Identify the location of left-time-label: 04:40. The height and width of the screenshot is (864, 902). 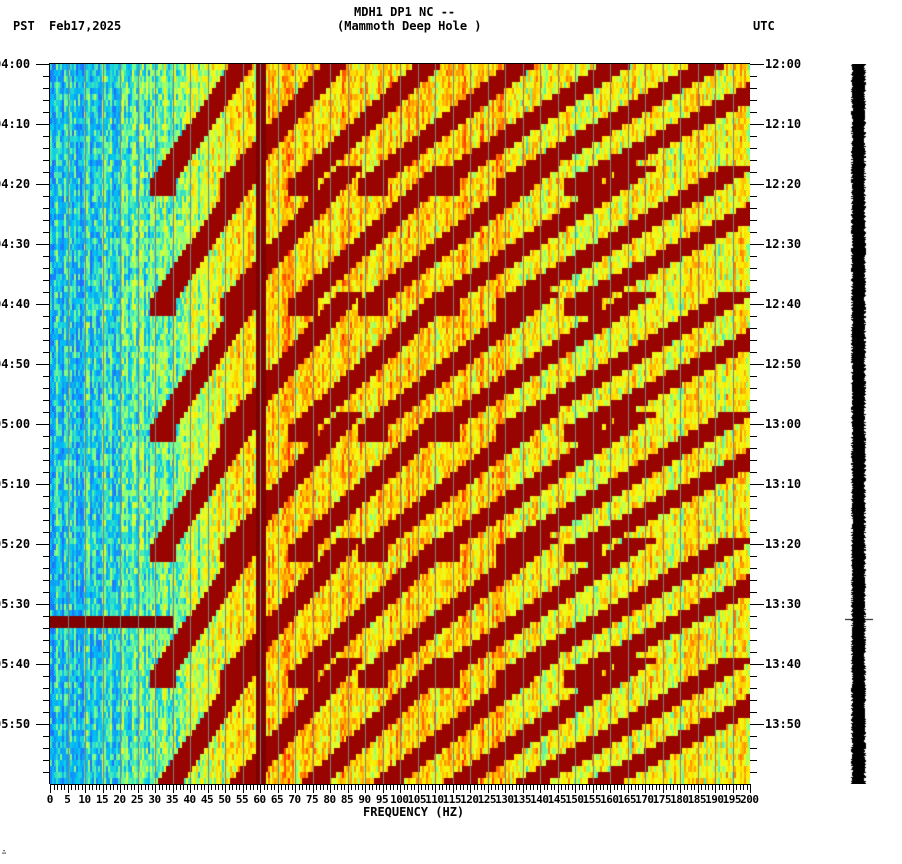
(15, 304).